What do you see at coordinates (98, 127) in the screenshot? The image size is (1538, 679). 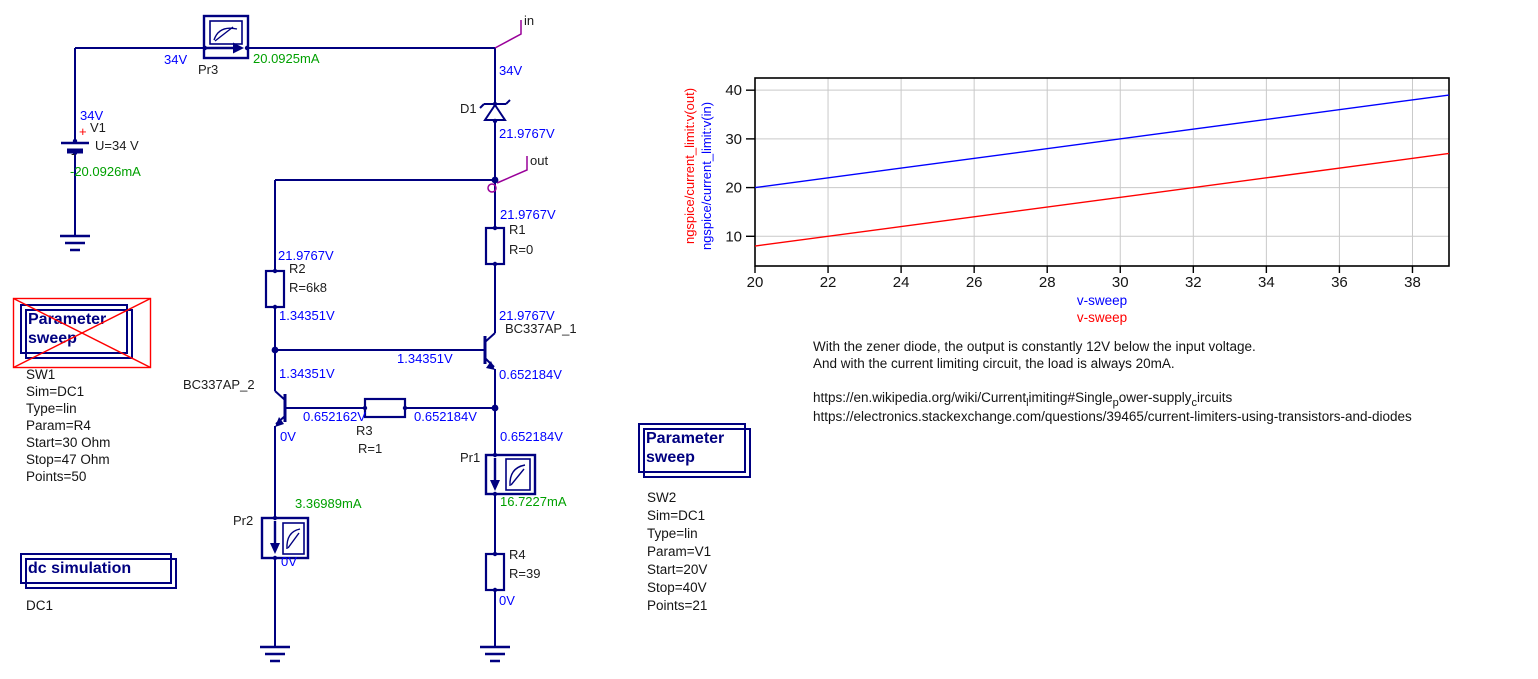 I see `schematic-label: V1` at bounding box center [98, 127].